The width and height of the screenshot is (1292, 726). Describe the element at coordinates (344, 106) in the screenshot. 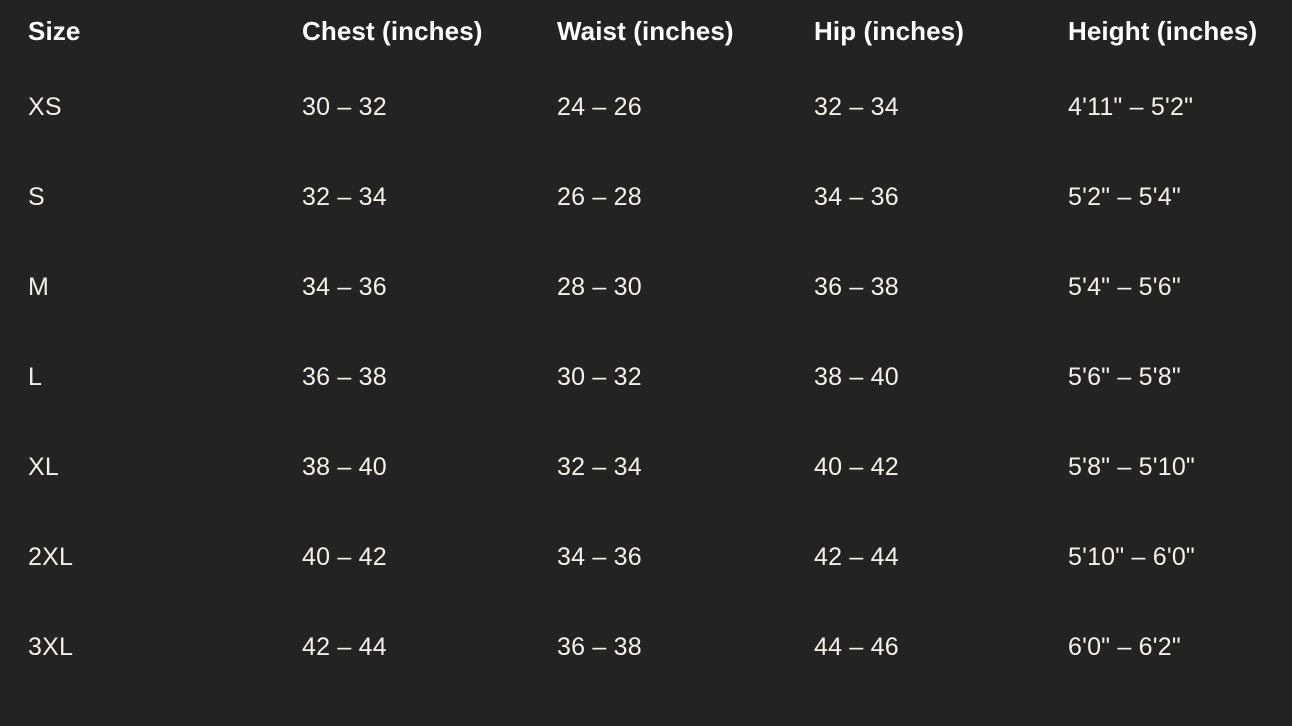

I see `cell-chest-value: 30 – 32` at that location.